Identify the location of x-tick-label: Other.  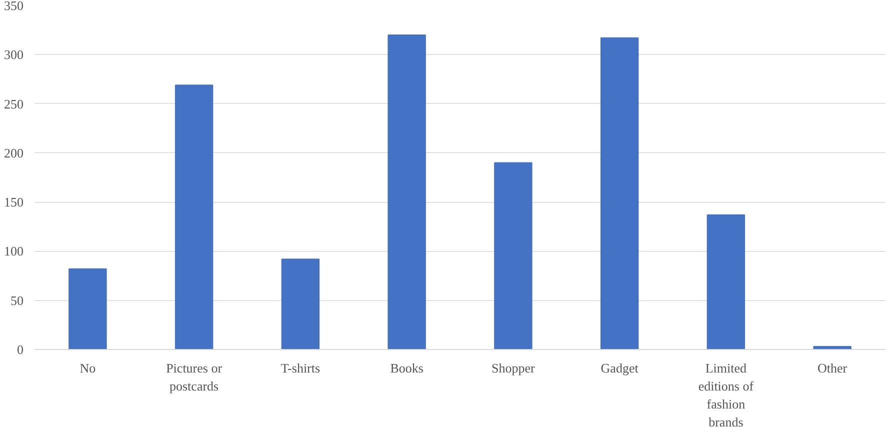
(833, 368).